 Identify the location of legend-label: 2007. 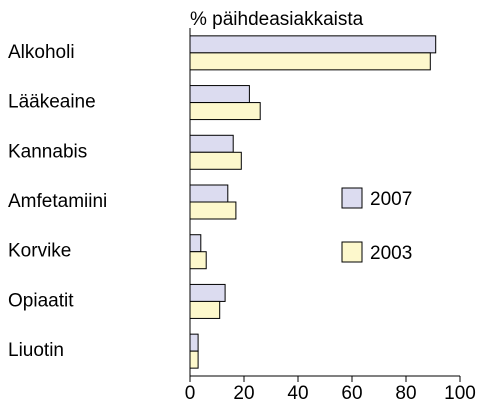
(391, 199).